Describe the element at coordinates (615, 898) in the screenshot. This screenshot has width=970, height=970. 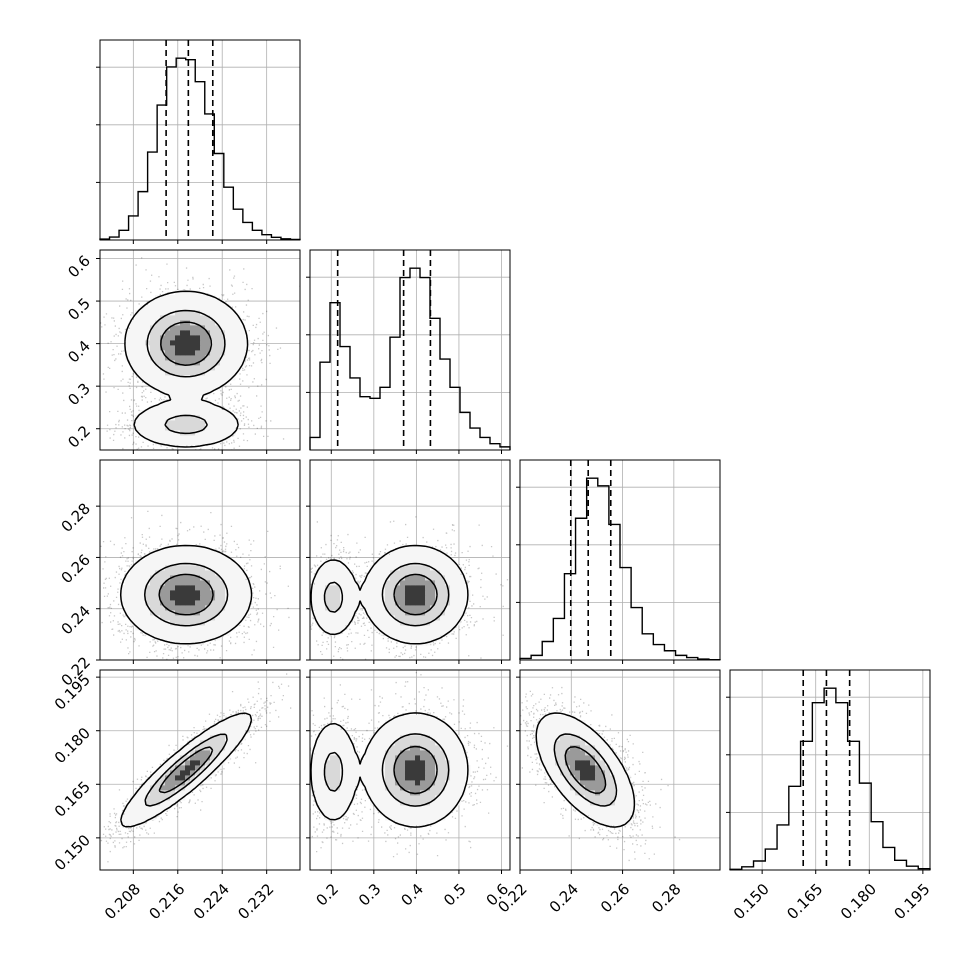
I see `x-tick-label: 0.26` at that location.